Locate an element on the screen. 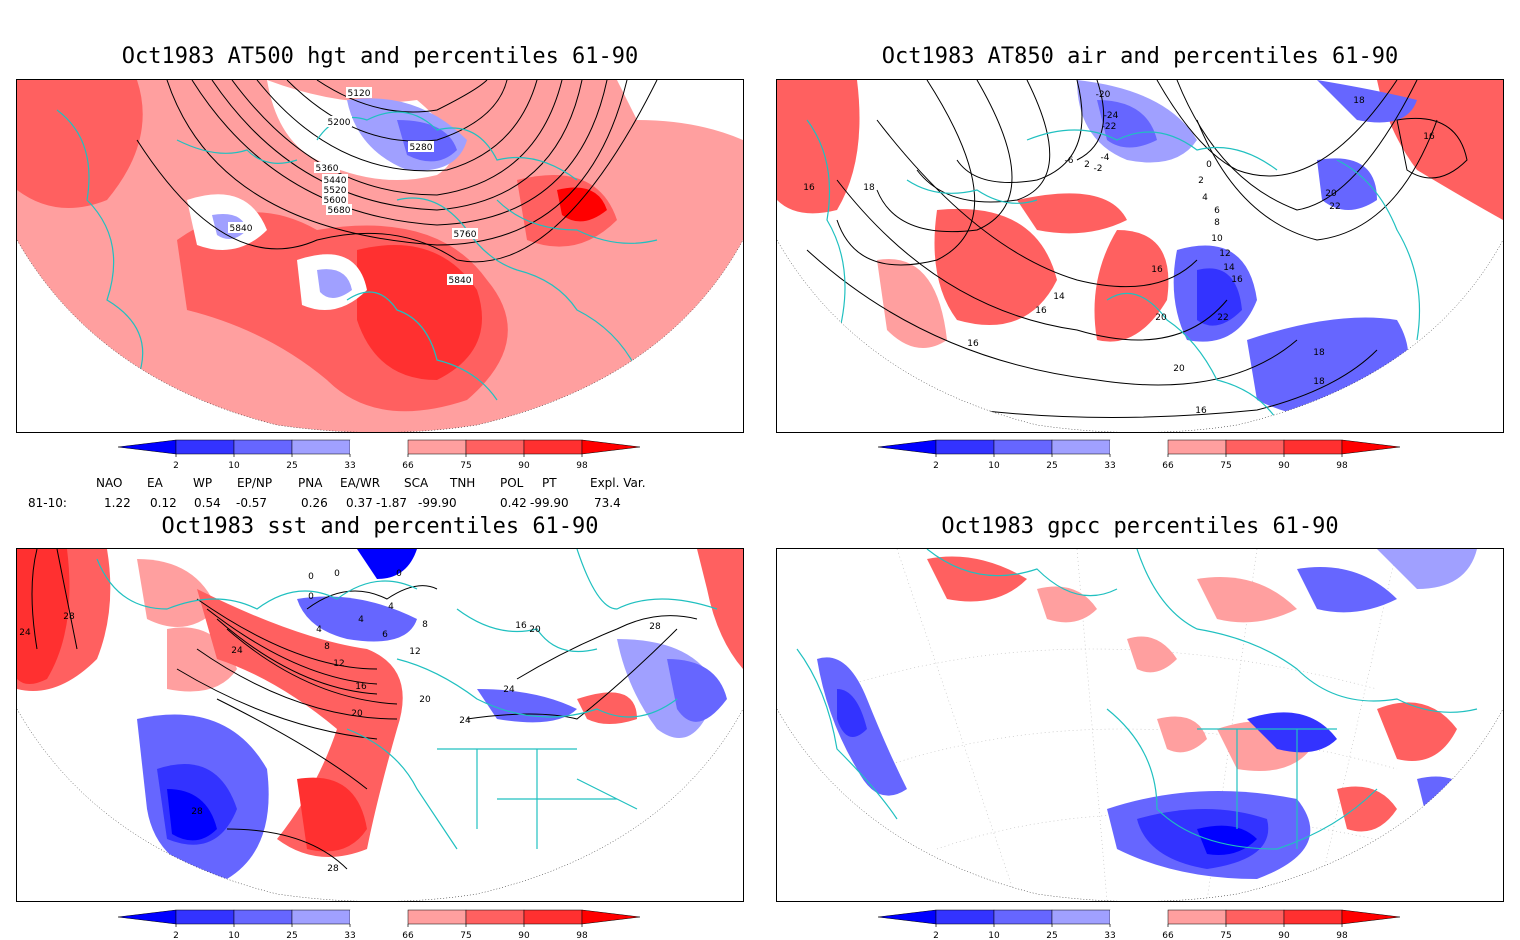 This screenshot has height=940, width=1520. contour-label: -4 is located at coordinates (1105, 158).